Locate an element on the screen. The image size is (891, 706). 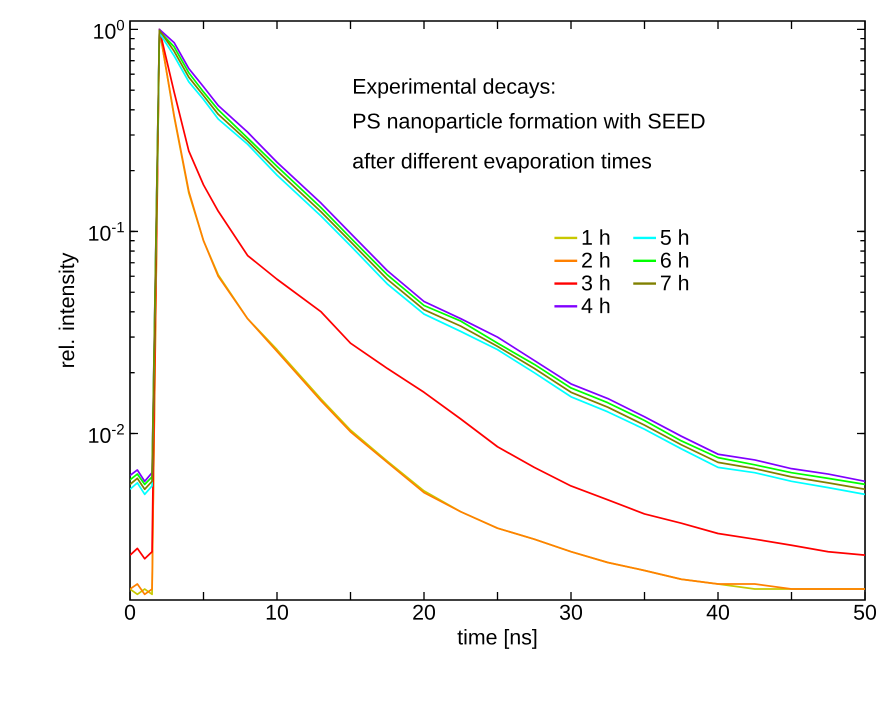
x-axis-title: time [ns] is located at coordinates (497, 638).